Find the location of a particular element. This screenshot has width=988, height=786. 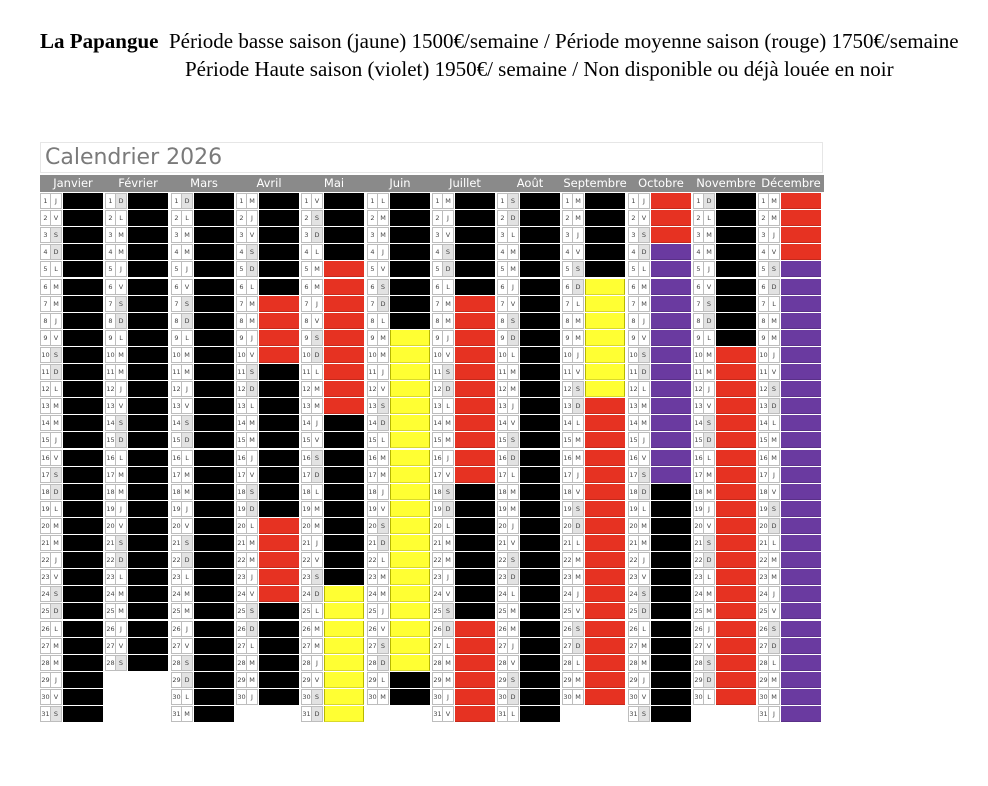

day-cell: 11 J is located at coordinates (400, 372).